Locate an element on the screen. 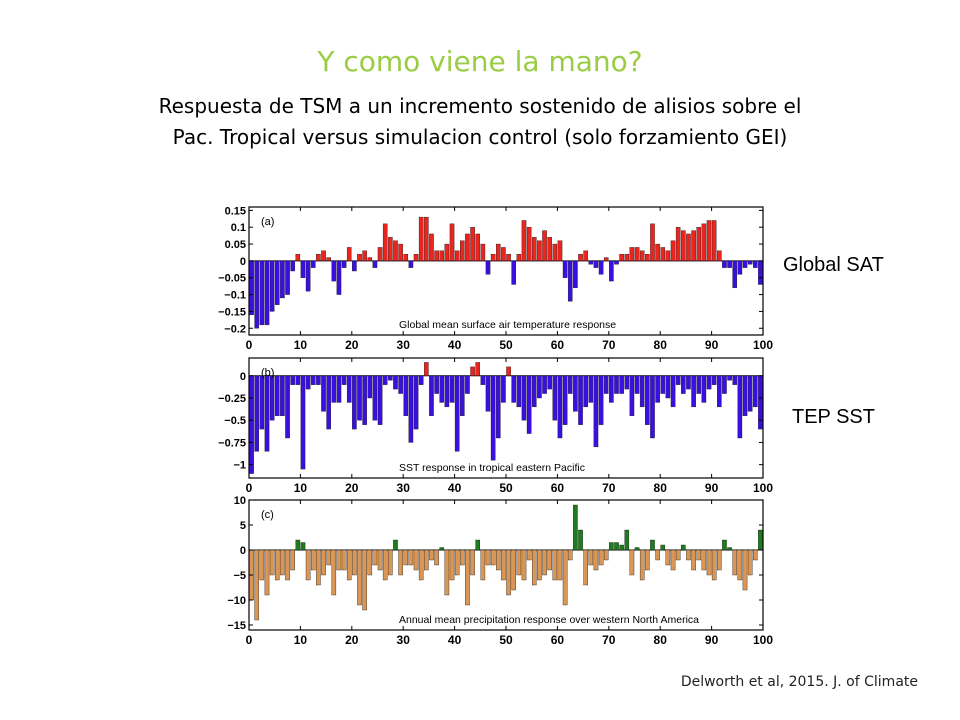 This screenshot has height=720, width=960. y-tick-label: −10 is located at coordinates (236, 601).